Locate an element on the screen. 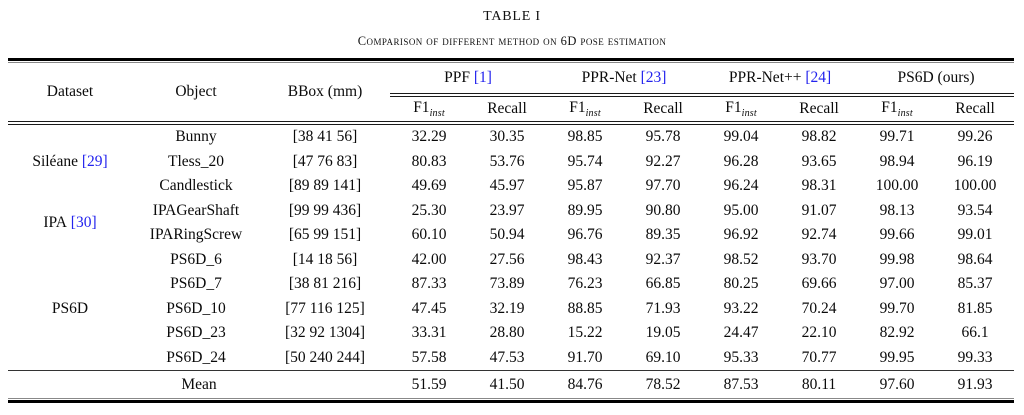 This screenshot has width=1024, height=415. metric-value: 98.31 is located at coordinates (819, 186).